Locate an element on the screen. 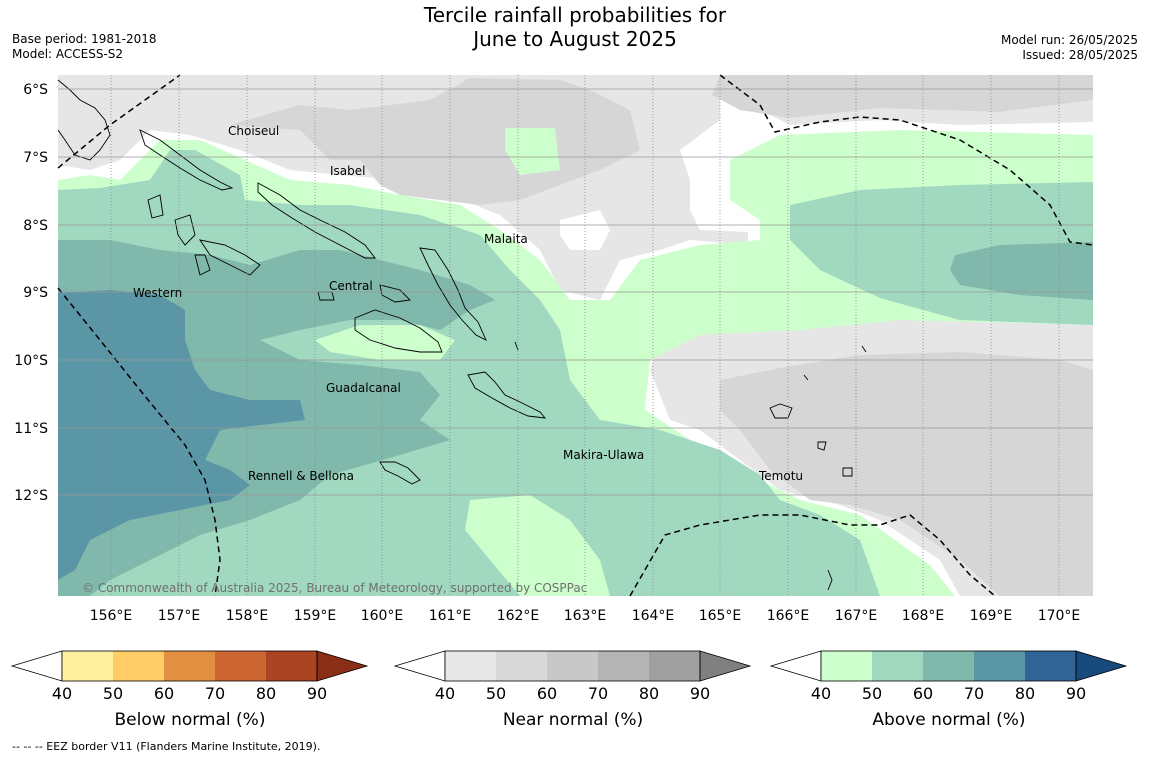 This screenshot has height=758, width=1150. legend-title-above: Above normal (%) is located at coordinates (948, 720).